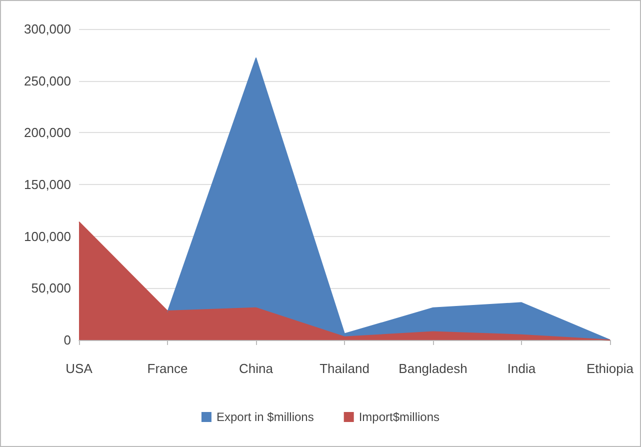 This screenshot has height=447, width=641. What do you see at coordinates (433, 368) in the screenshot?
I see `x-tick-label: Bangladesh` at bounding box center [433, 368].